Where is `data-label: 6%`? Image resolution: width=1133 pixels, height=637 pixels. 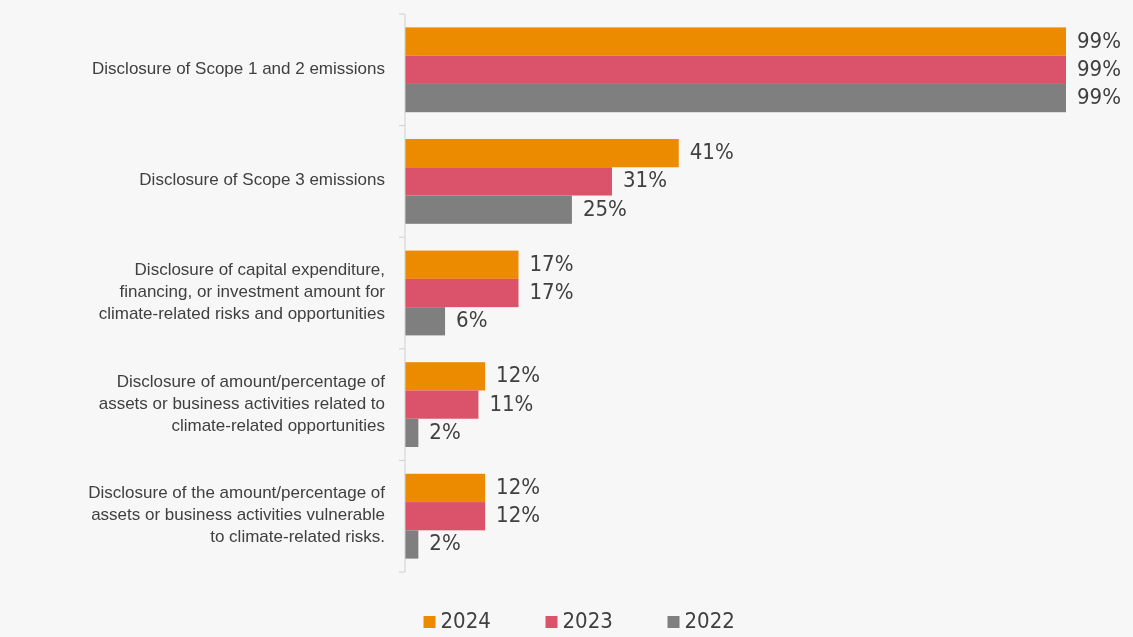 data-label: 6% is located at coordinates (472, 320).